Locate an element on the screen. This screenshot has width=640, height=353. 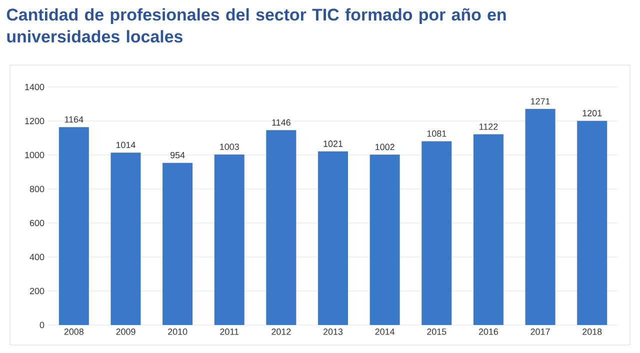
data-label: 1081 is located at coordinates (436, 133).